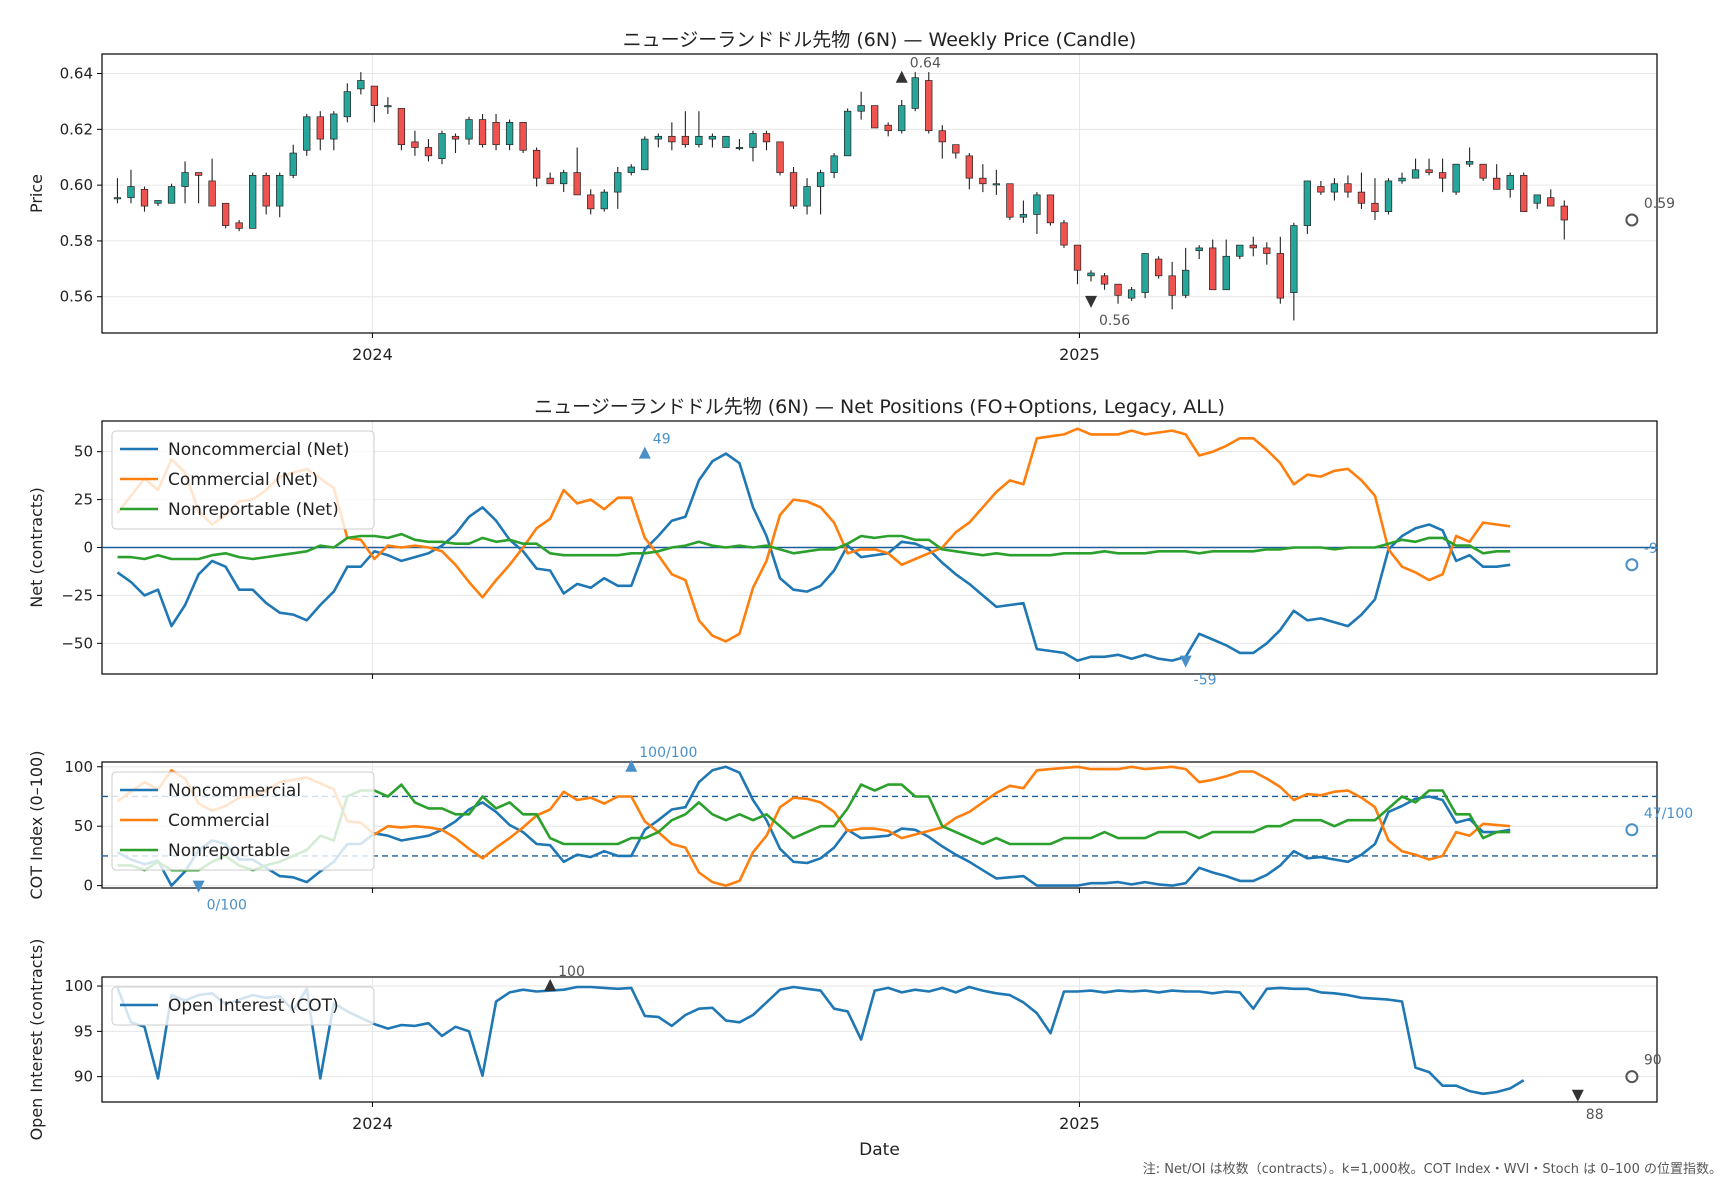 The height and width of the screenshot is (1184, 1728). I want to click on annotation-label: 0.56, so click(1114, 321).